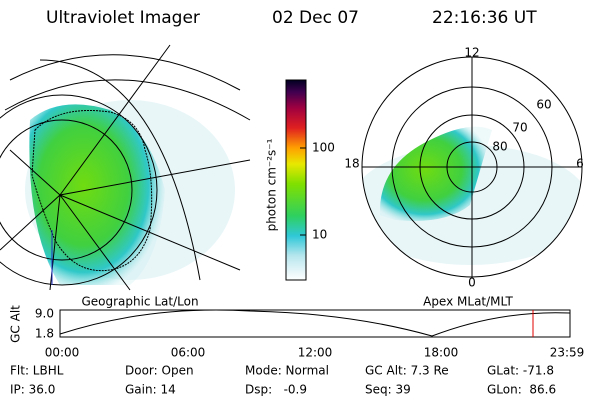  What do you see at coordinates (32, 390) in the screenshot?
I see `info-field: IP: 36.0` at bounding box center [32, 390].